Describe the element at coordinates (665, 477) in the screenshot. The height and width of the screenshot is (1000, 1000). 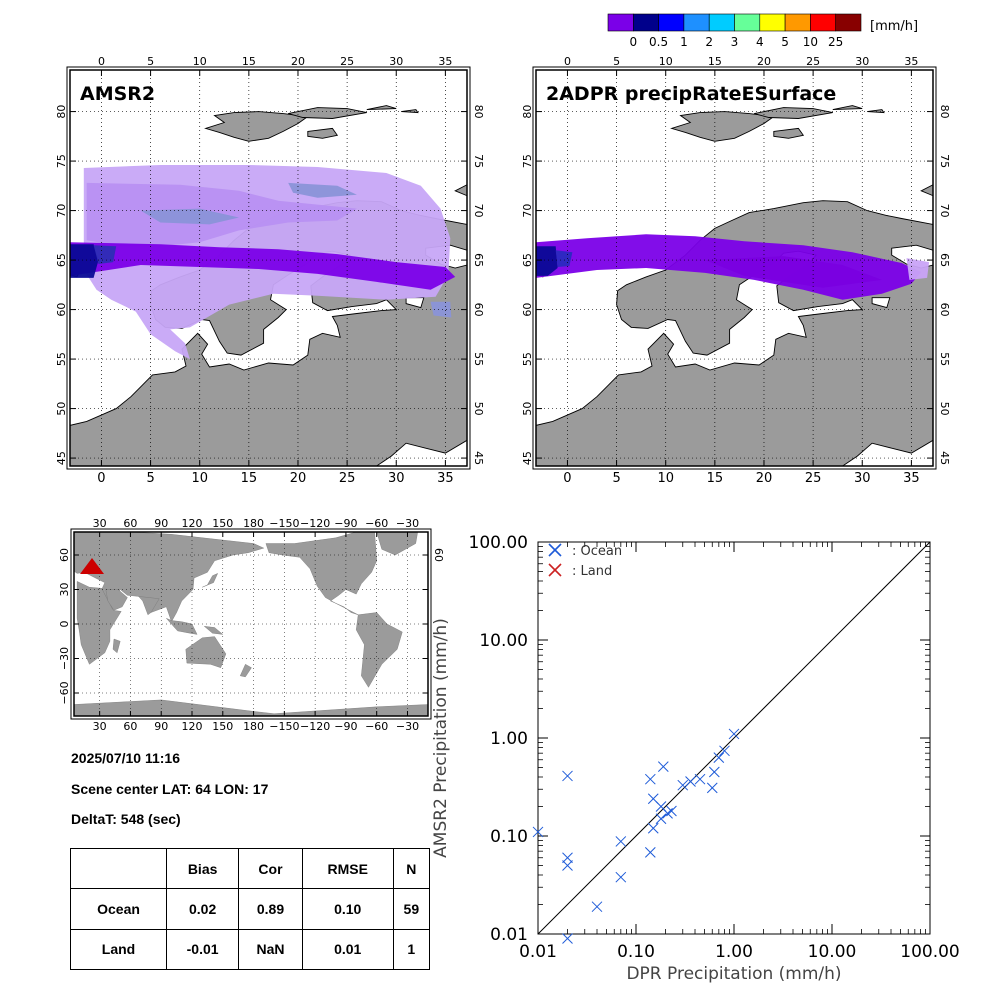
I see `lon-tick-label-bottom: 10` at that location.